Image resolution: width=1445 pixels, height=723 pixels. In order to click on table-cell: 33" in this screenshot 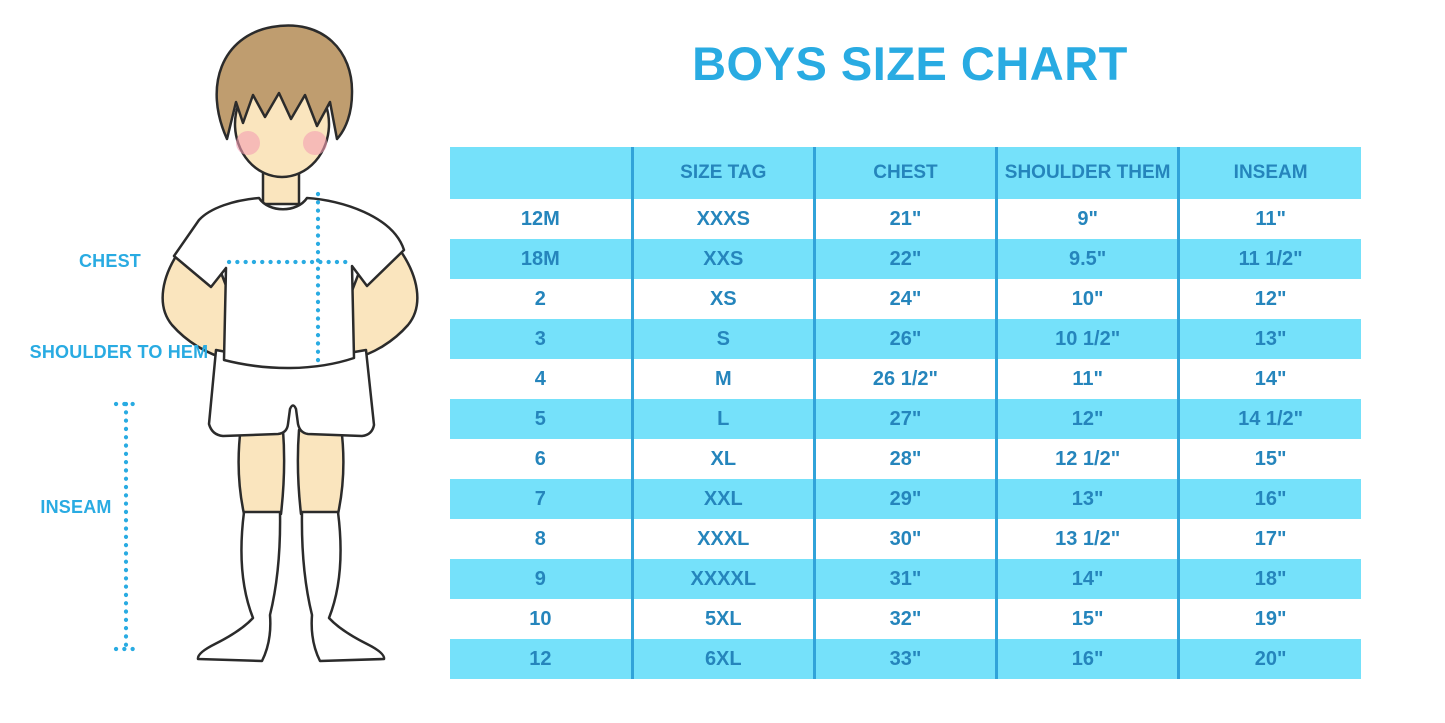, I will do `click(904, 659)`.